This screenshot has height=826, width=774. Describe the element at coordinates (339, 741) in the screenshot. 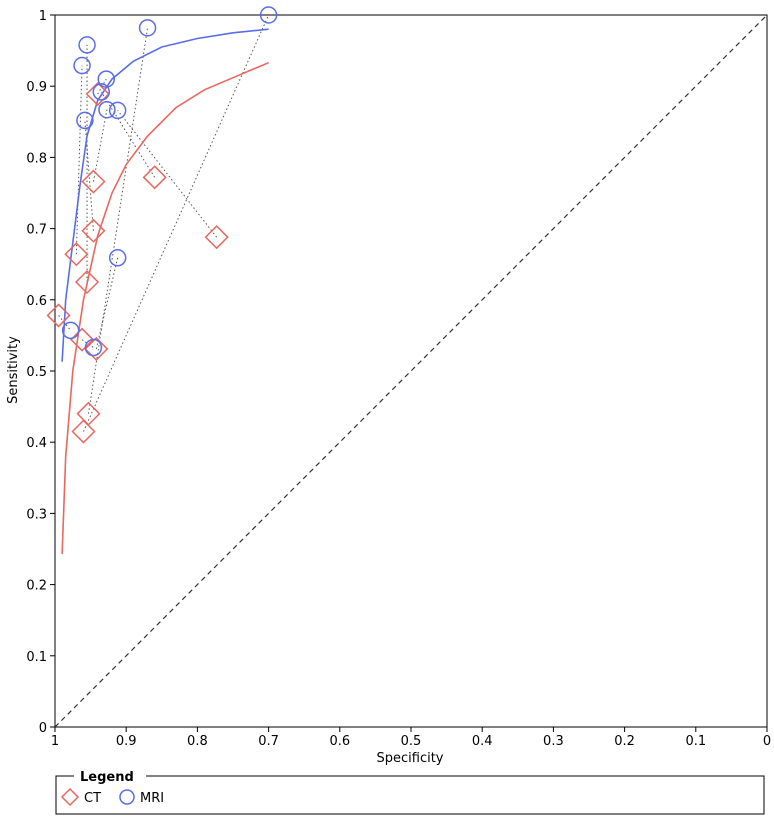

I see `x-tick-label: 0.6` at that location.